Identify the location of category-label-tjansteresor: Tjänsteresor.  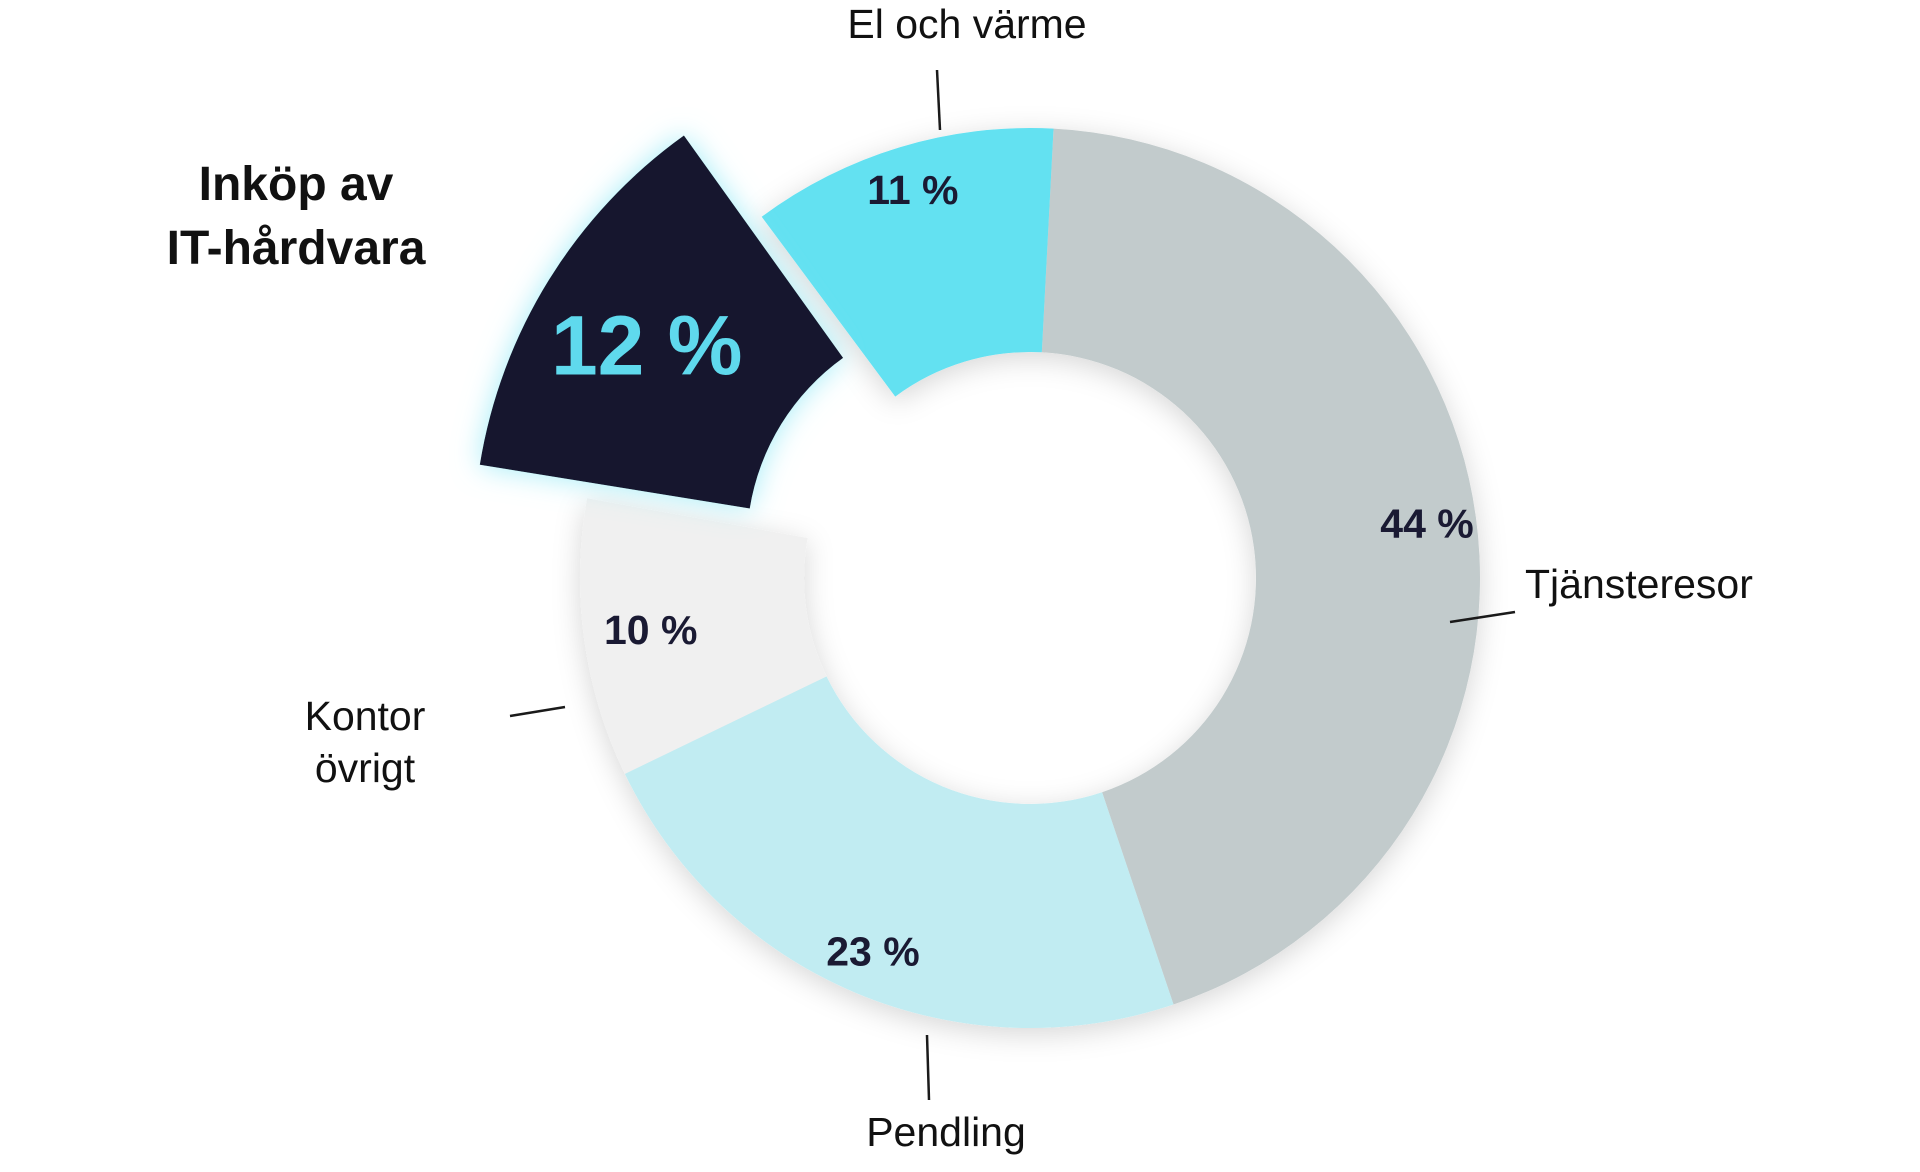
(1639, 584).